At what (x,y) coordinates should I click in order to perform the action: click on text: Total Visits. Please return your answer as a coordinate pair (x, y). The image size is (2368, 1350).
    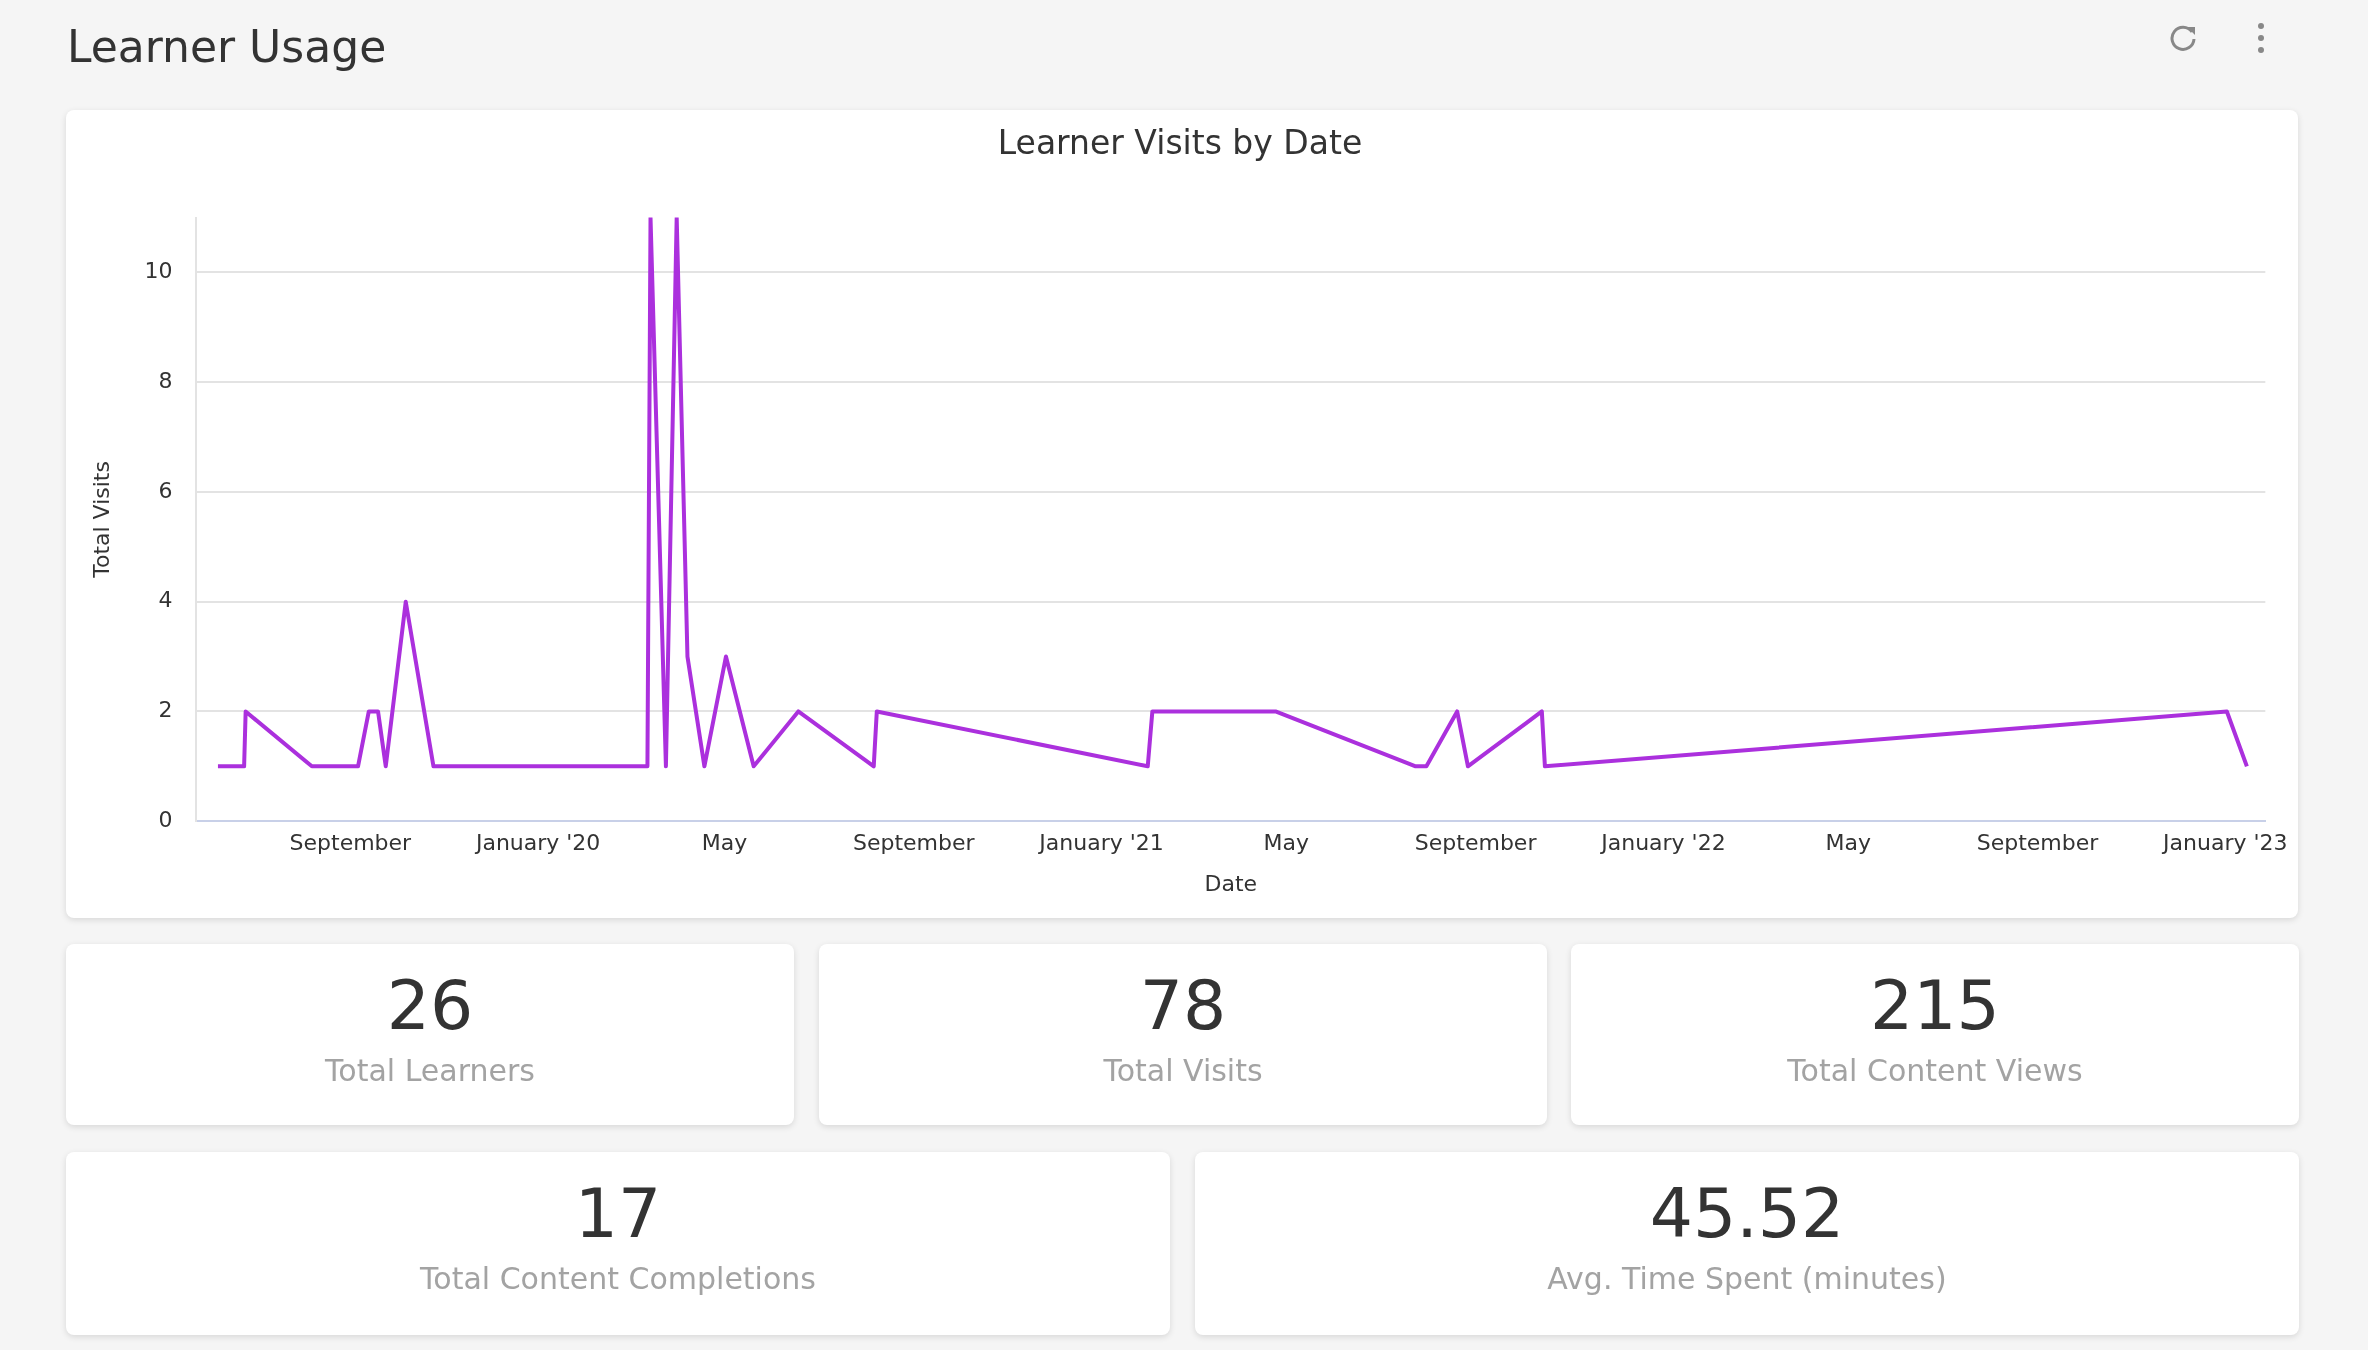
    Looking at the image, I should click on (1183, 1070).